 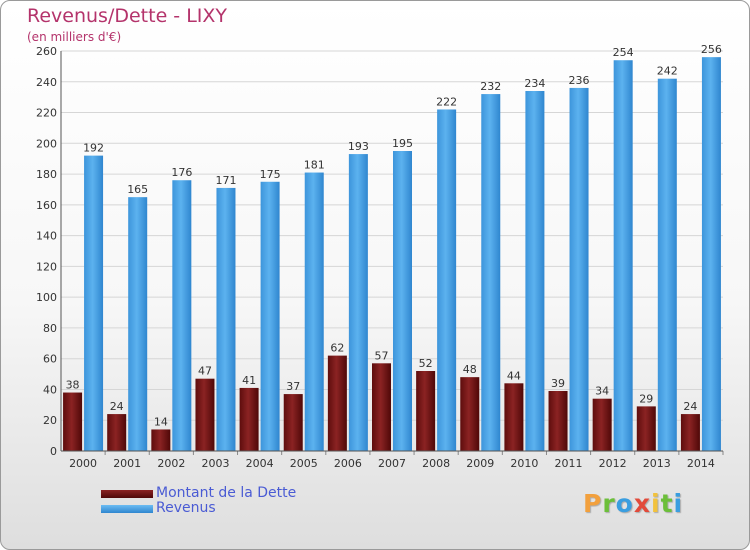 I want to click on x-tick-label: 2006, so click(x=348, y=463).